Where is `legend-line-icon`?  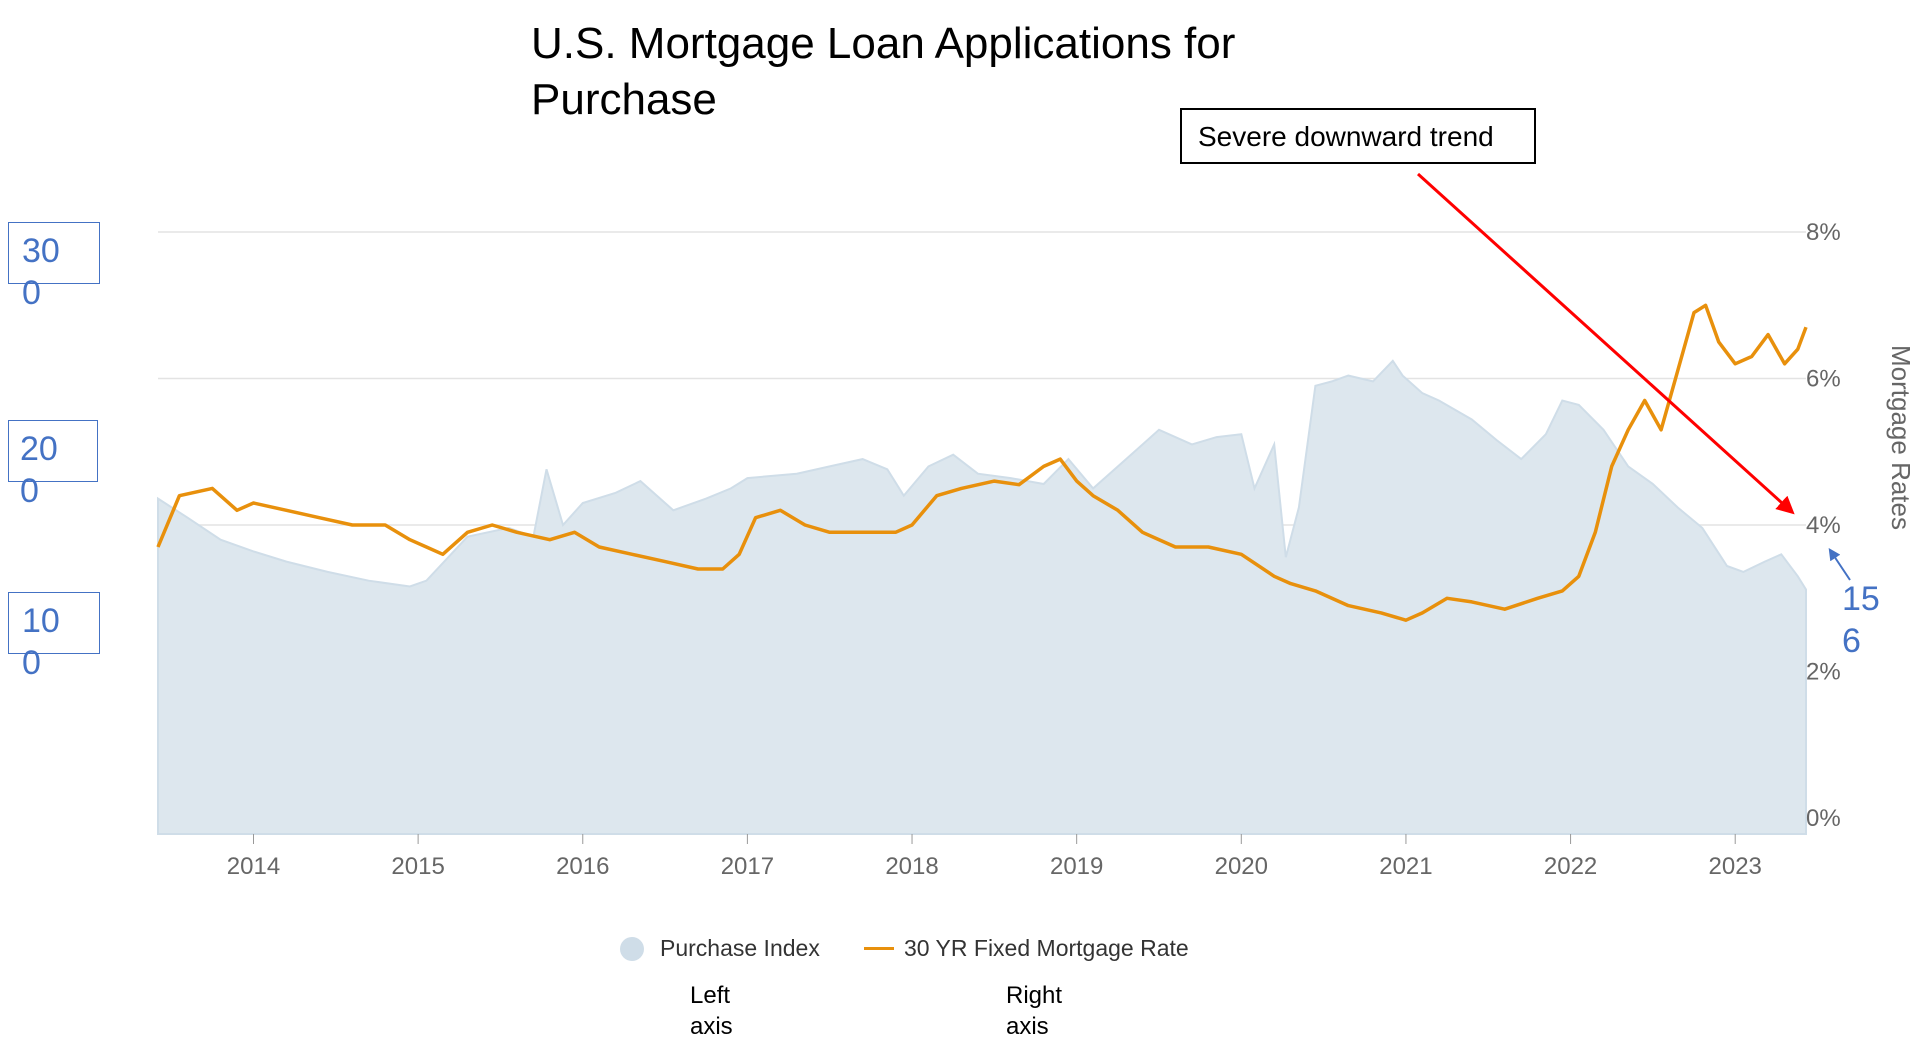
legend-line-icon is located at coordinates (879, 948).